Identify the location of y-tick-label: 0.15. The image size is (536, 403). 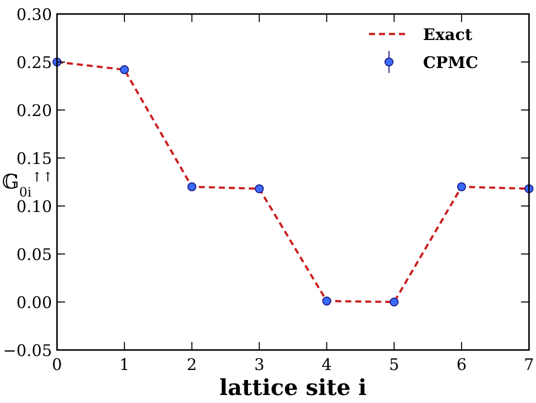
(34, 158).